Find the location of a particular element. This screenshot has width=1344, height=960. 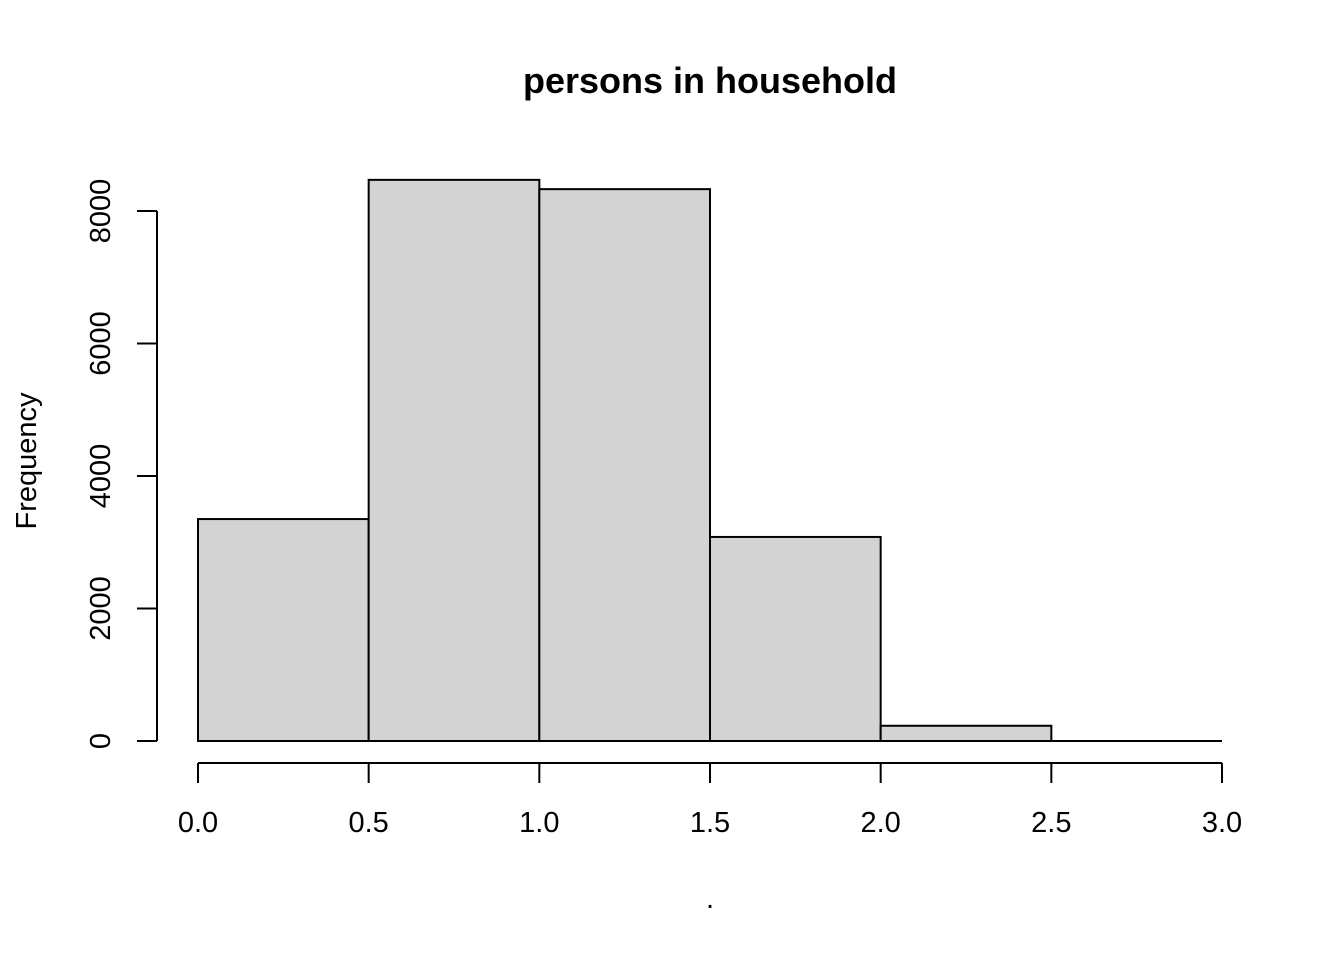

y-tick-label: 6000 is located at coordinates (101, 343).